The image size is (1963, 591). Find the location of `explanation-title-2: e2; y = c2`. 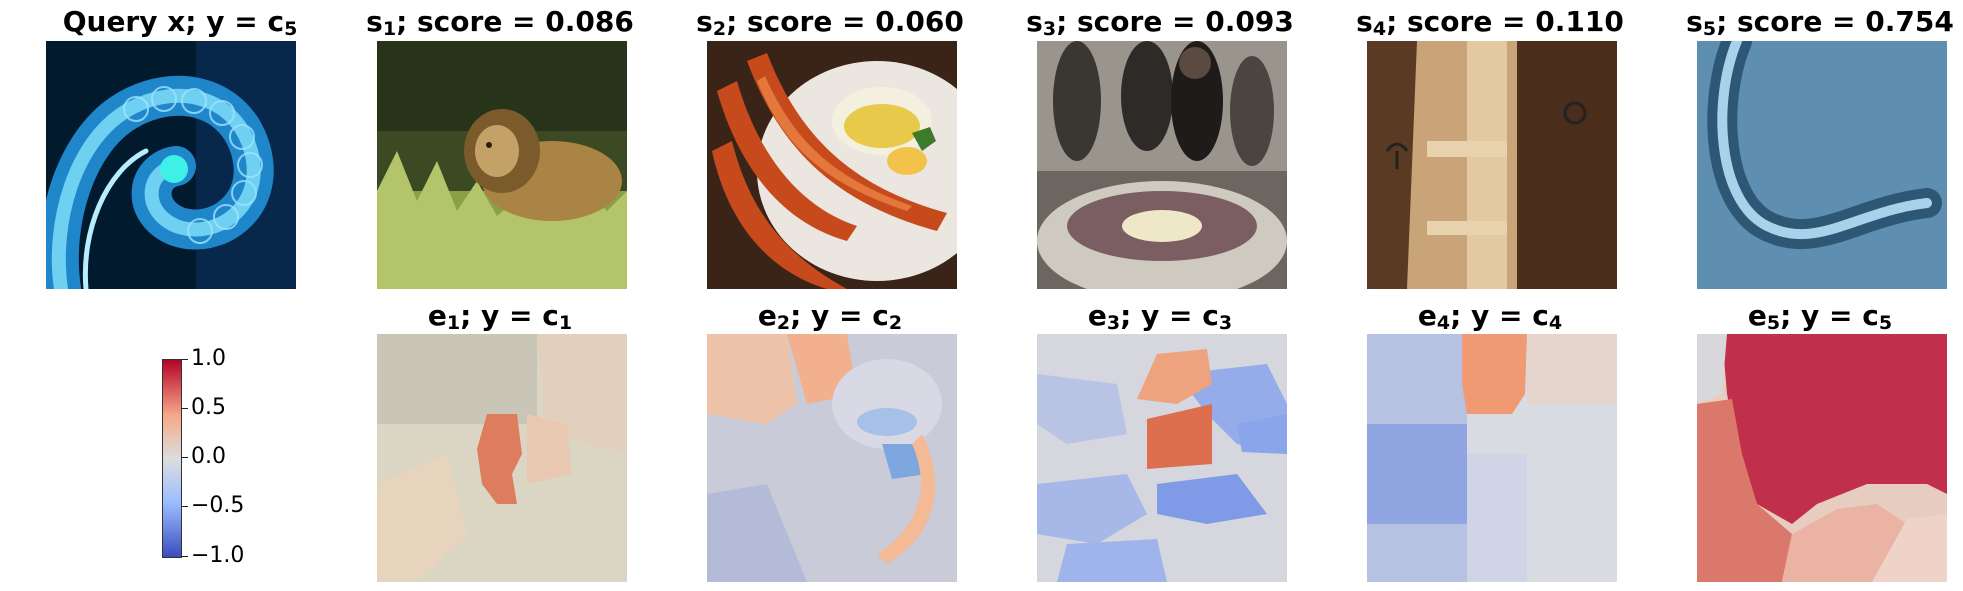

explanation-title-2: e2; y = c2 is located at coordinates (830, 316).